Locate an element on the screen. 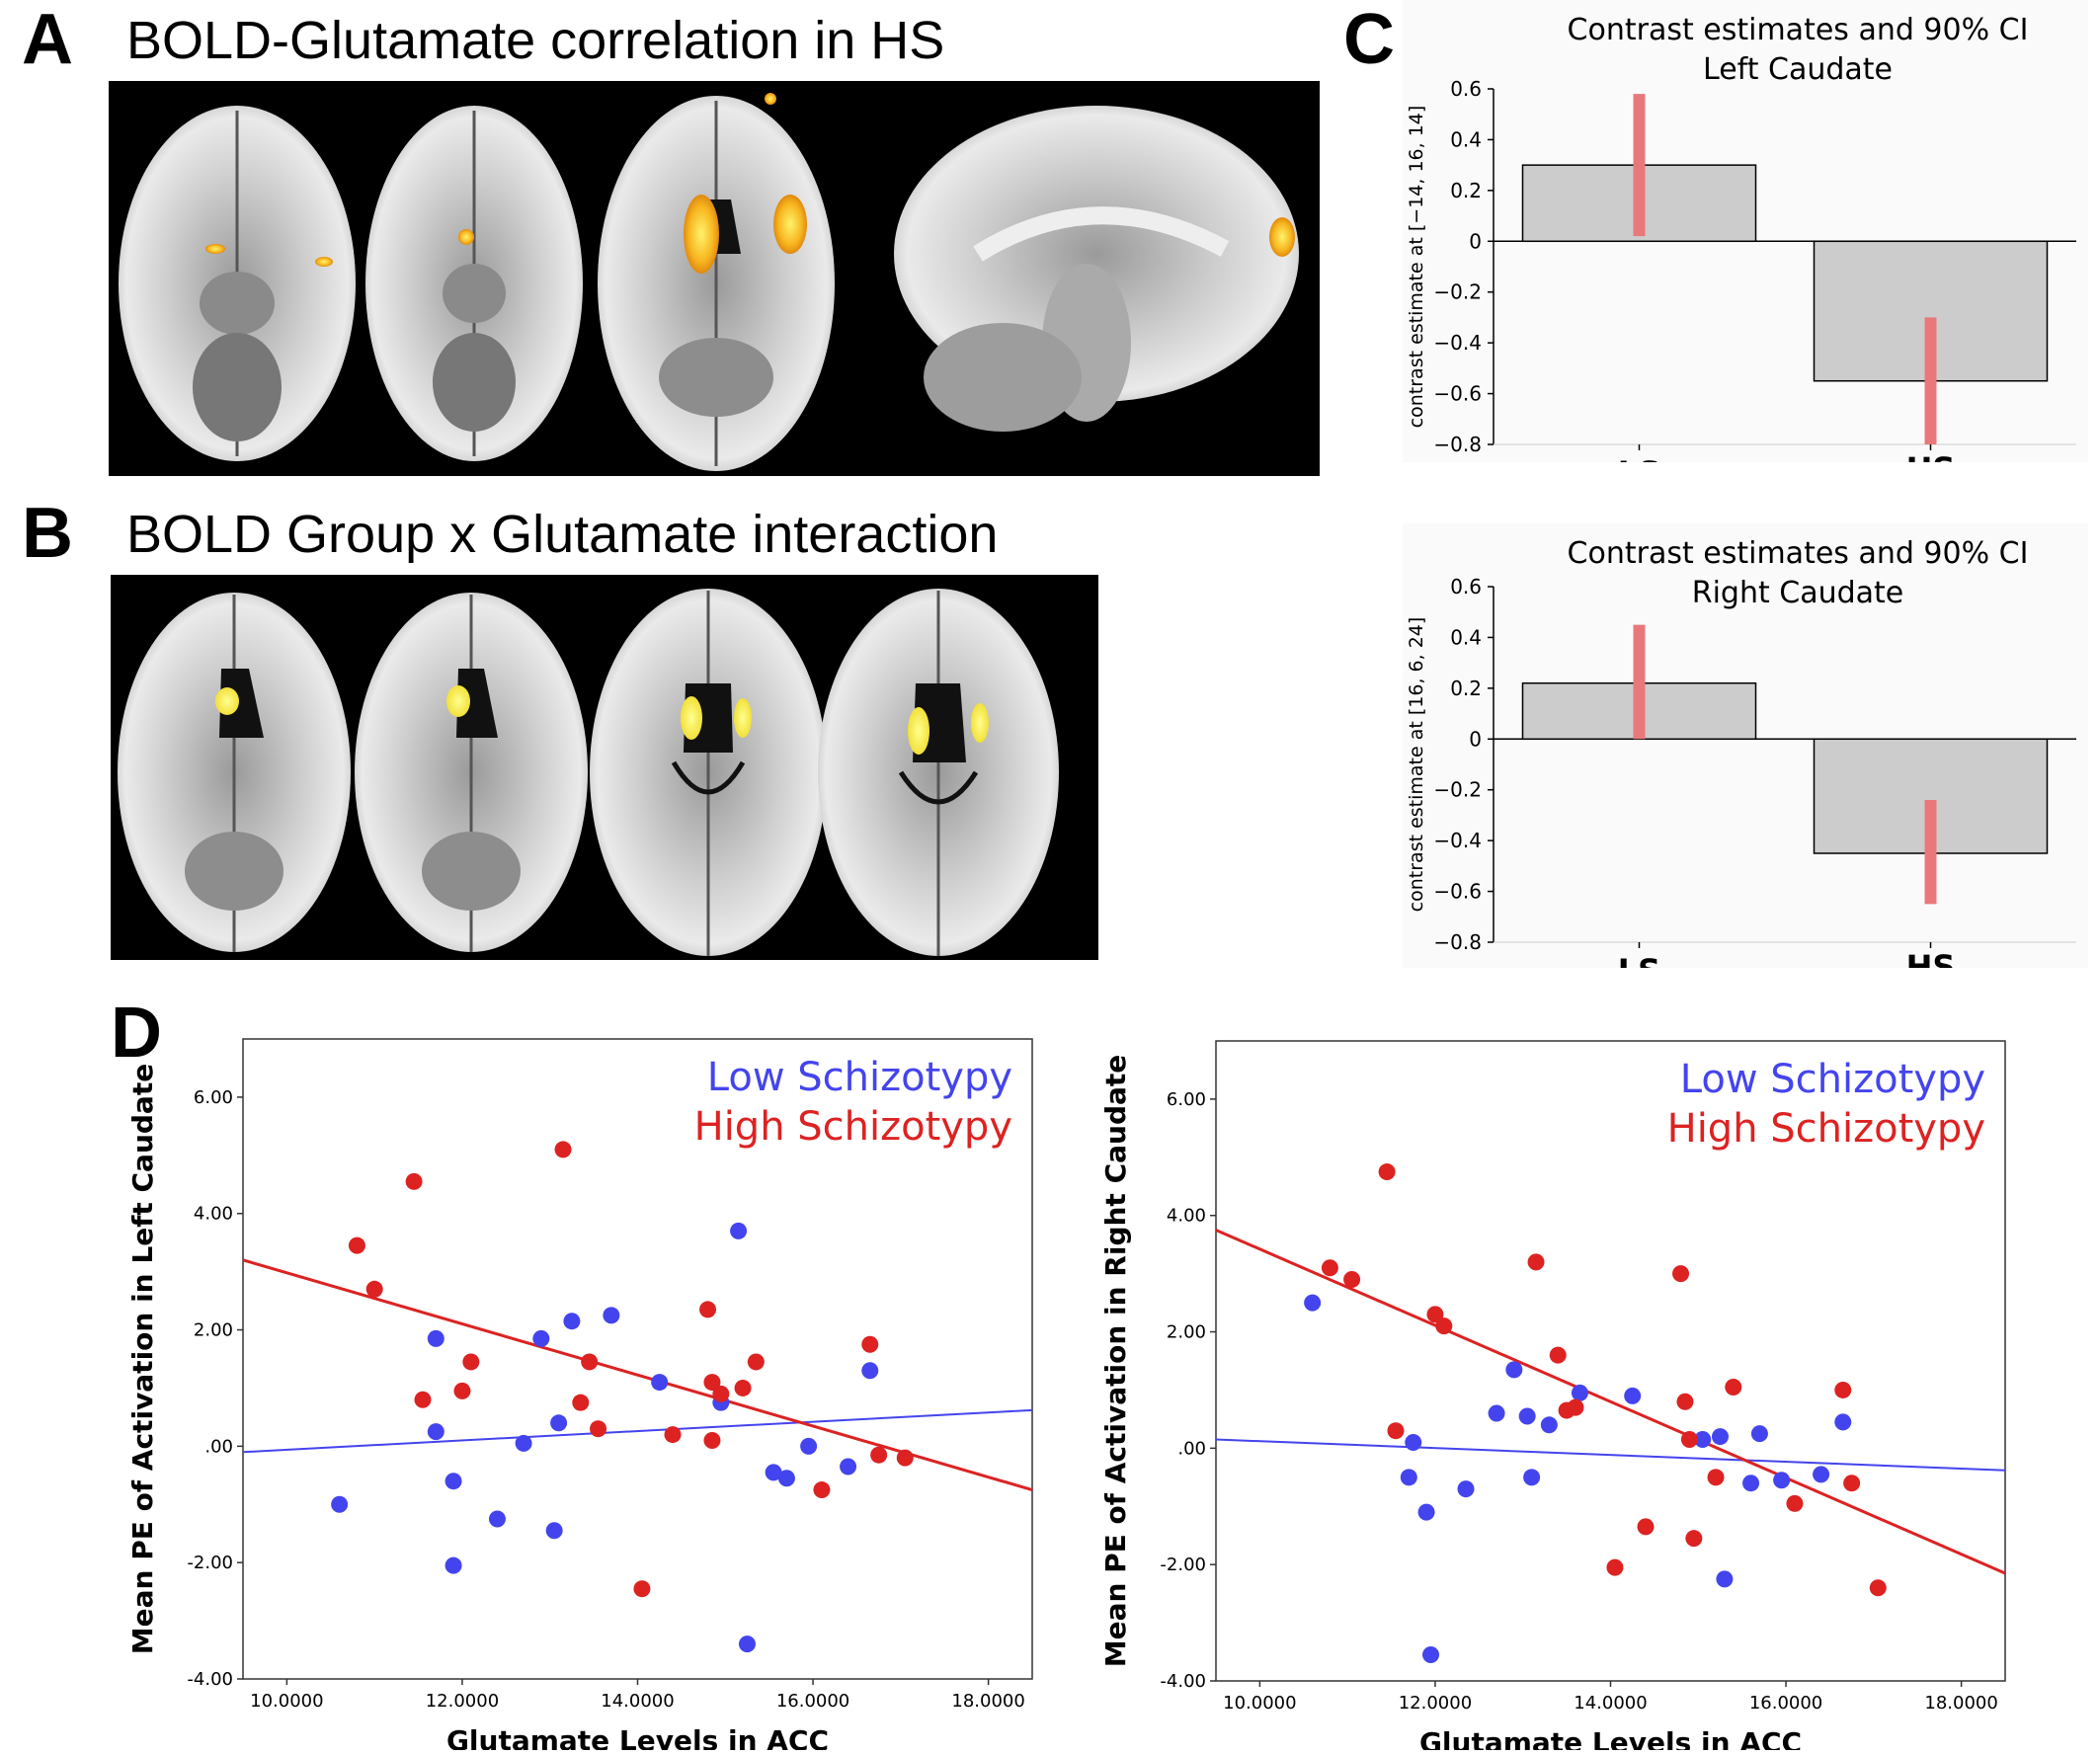  y-axis-label: contrast estimate at [16, 6, 24] is located at coordinates (1416, 765).